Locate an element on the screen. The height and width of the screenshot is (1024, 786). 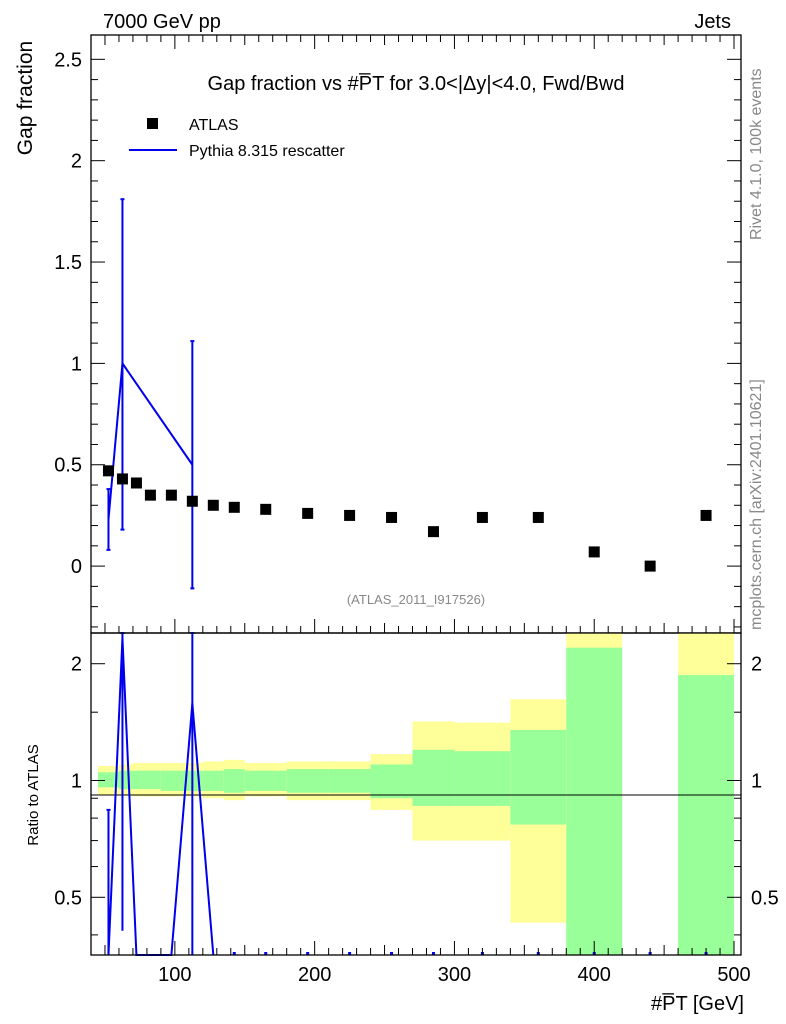
main-y-tick-label: 0 is located at coordinates (76, 567).